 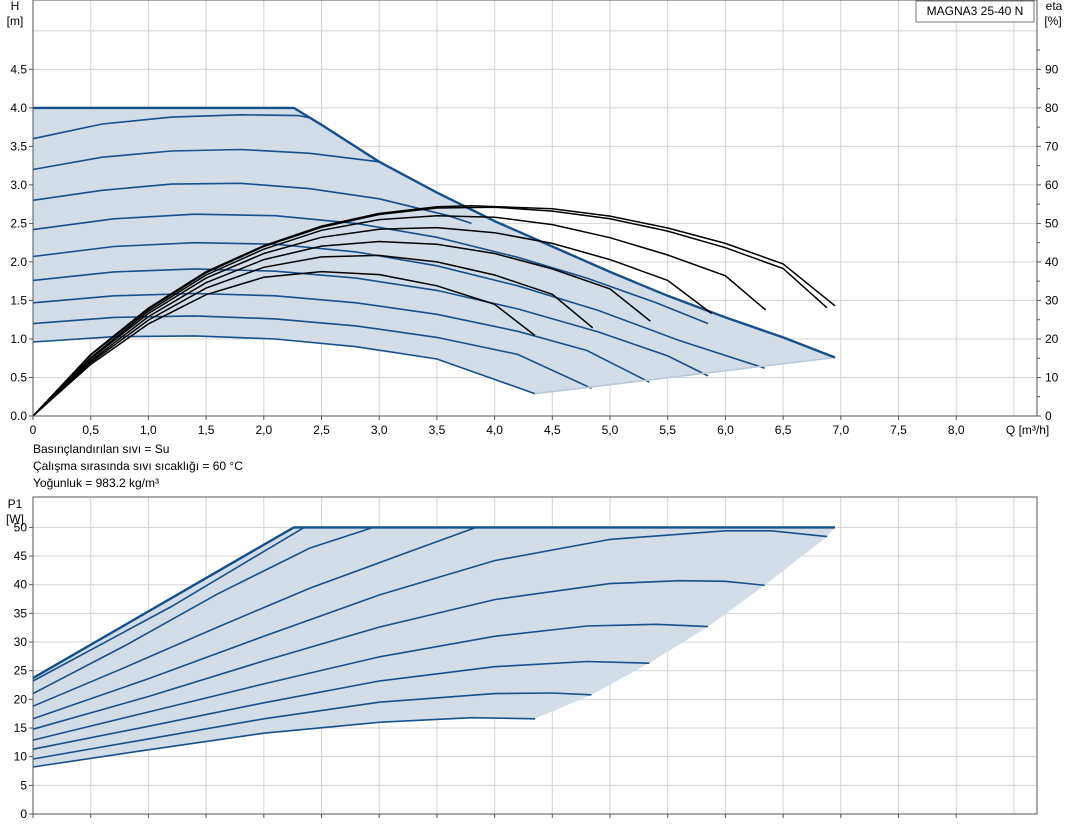 I want to click on y-tick-label: 20, so click(x=21, y=699).